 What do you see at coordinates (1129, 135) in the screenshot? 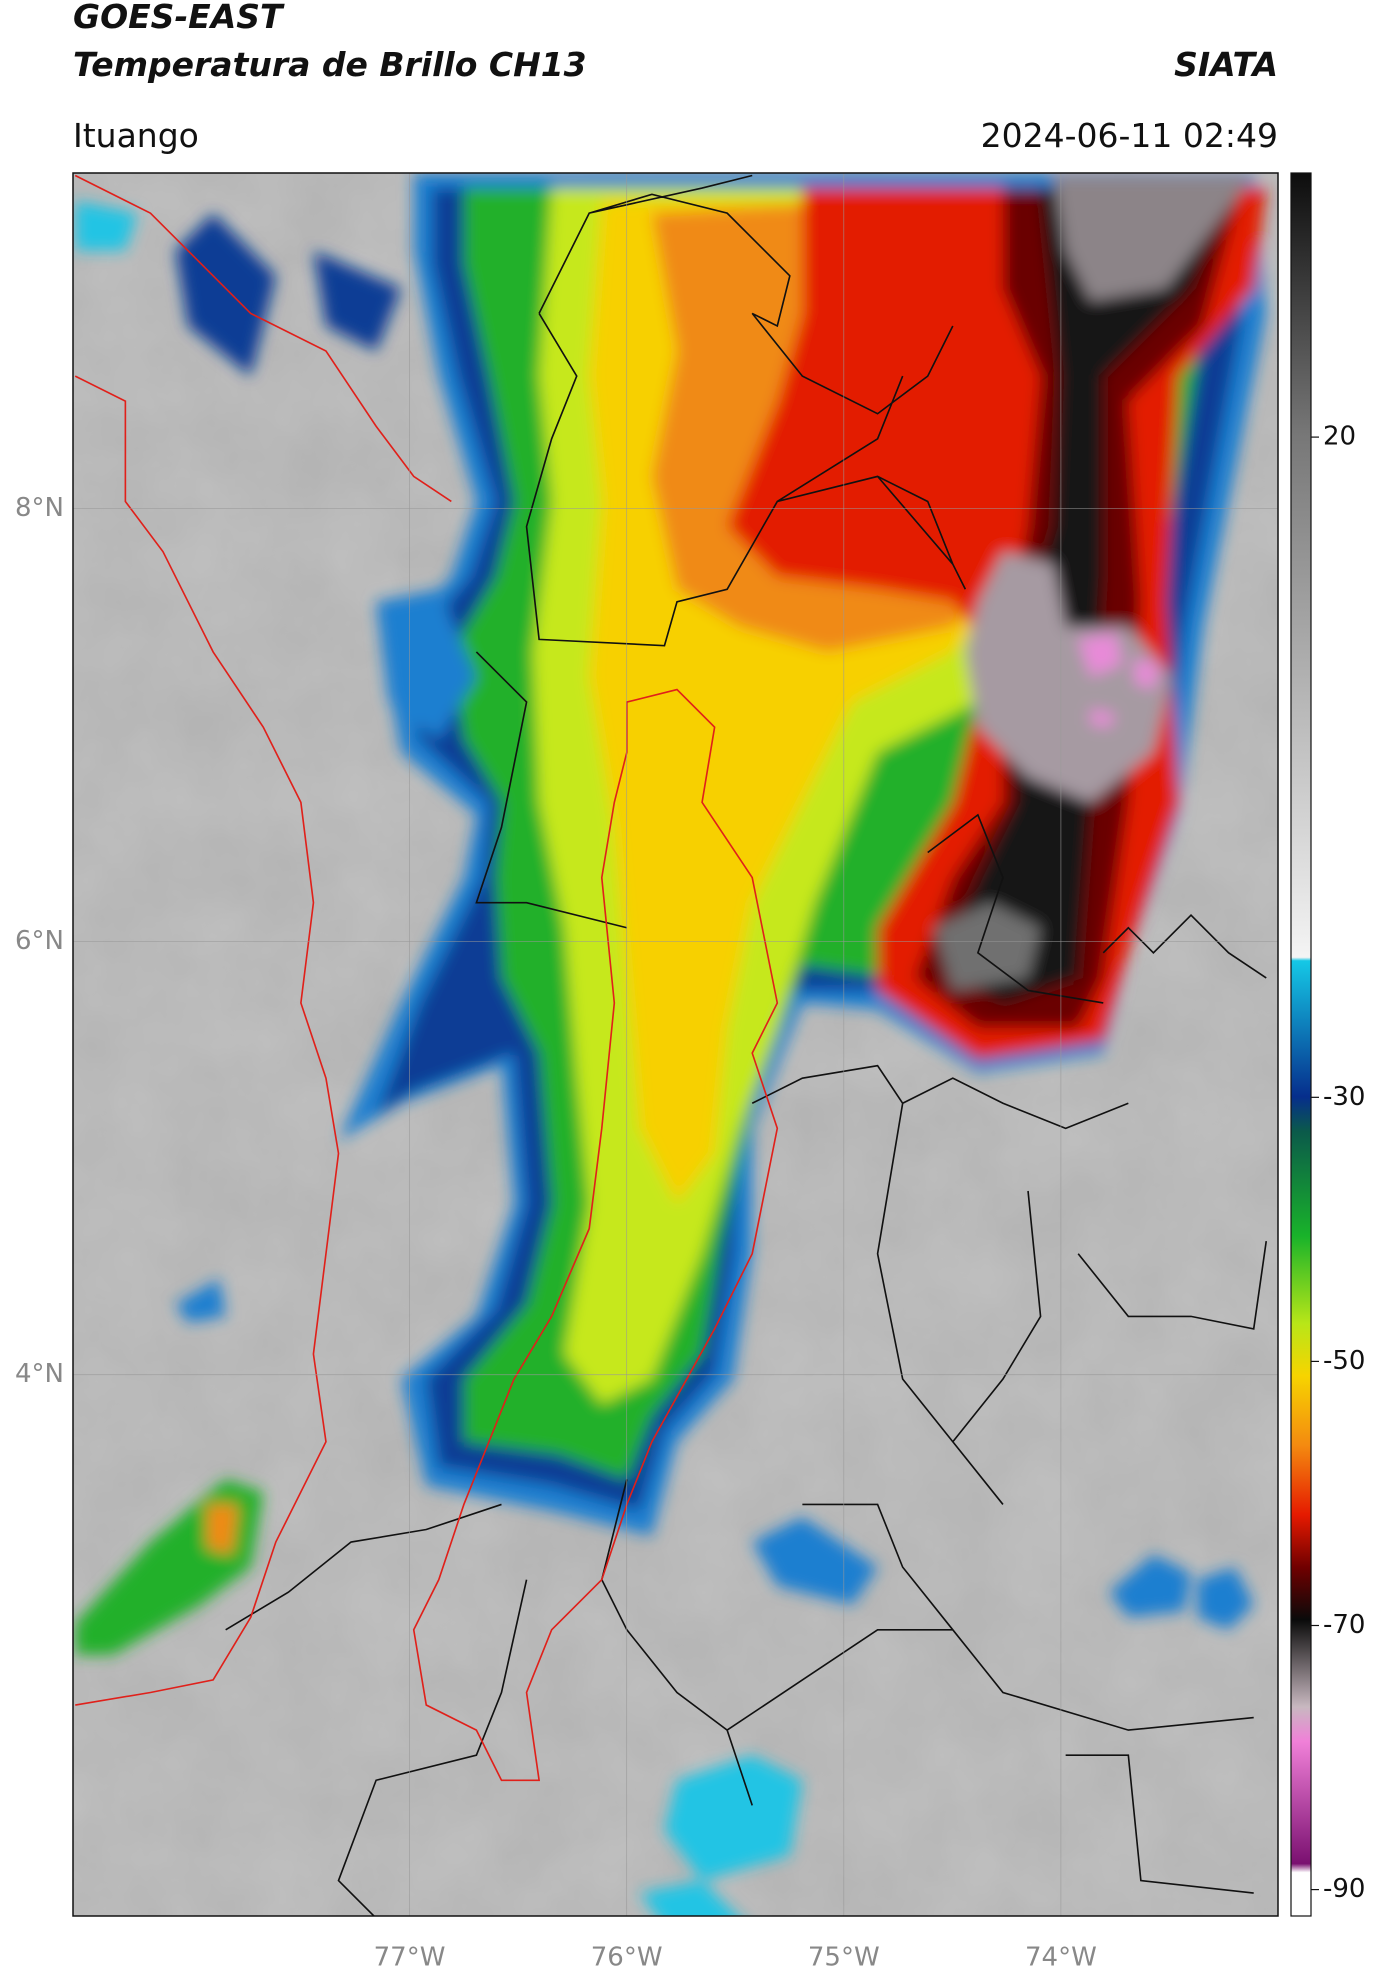
I see `datetime: 2024-06-11 02:49` at bounding box center [1129, 135].